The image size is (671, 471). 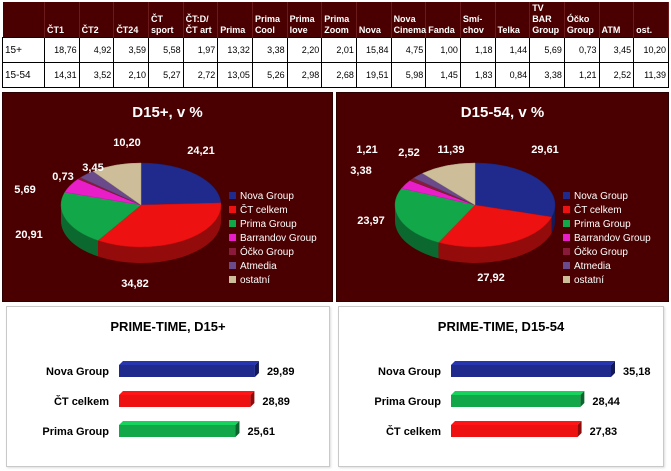 I want to click on header-line1: ČT, so click(x=156, y=19).